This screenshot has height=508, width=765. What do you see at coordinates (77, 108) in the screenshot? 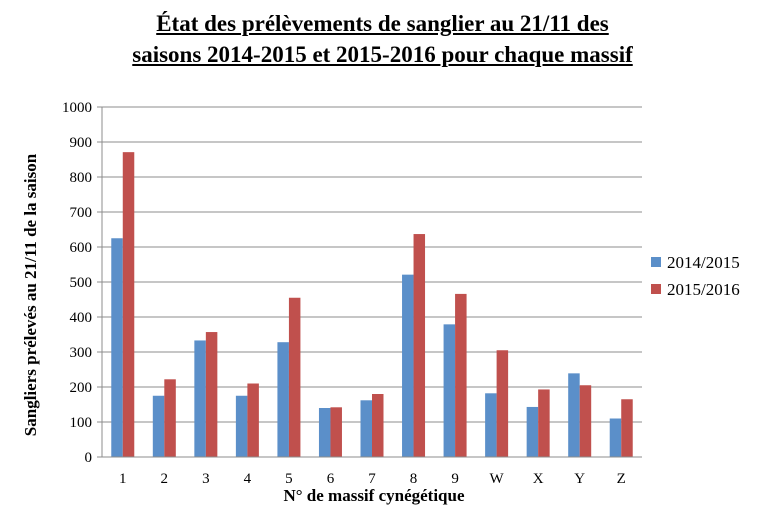
I see `y-tick-label: 1000` at bounding box center [77, 108].